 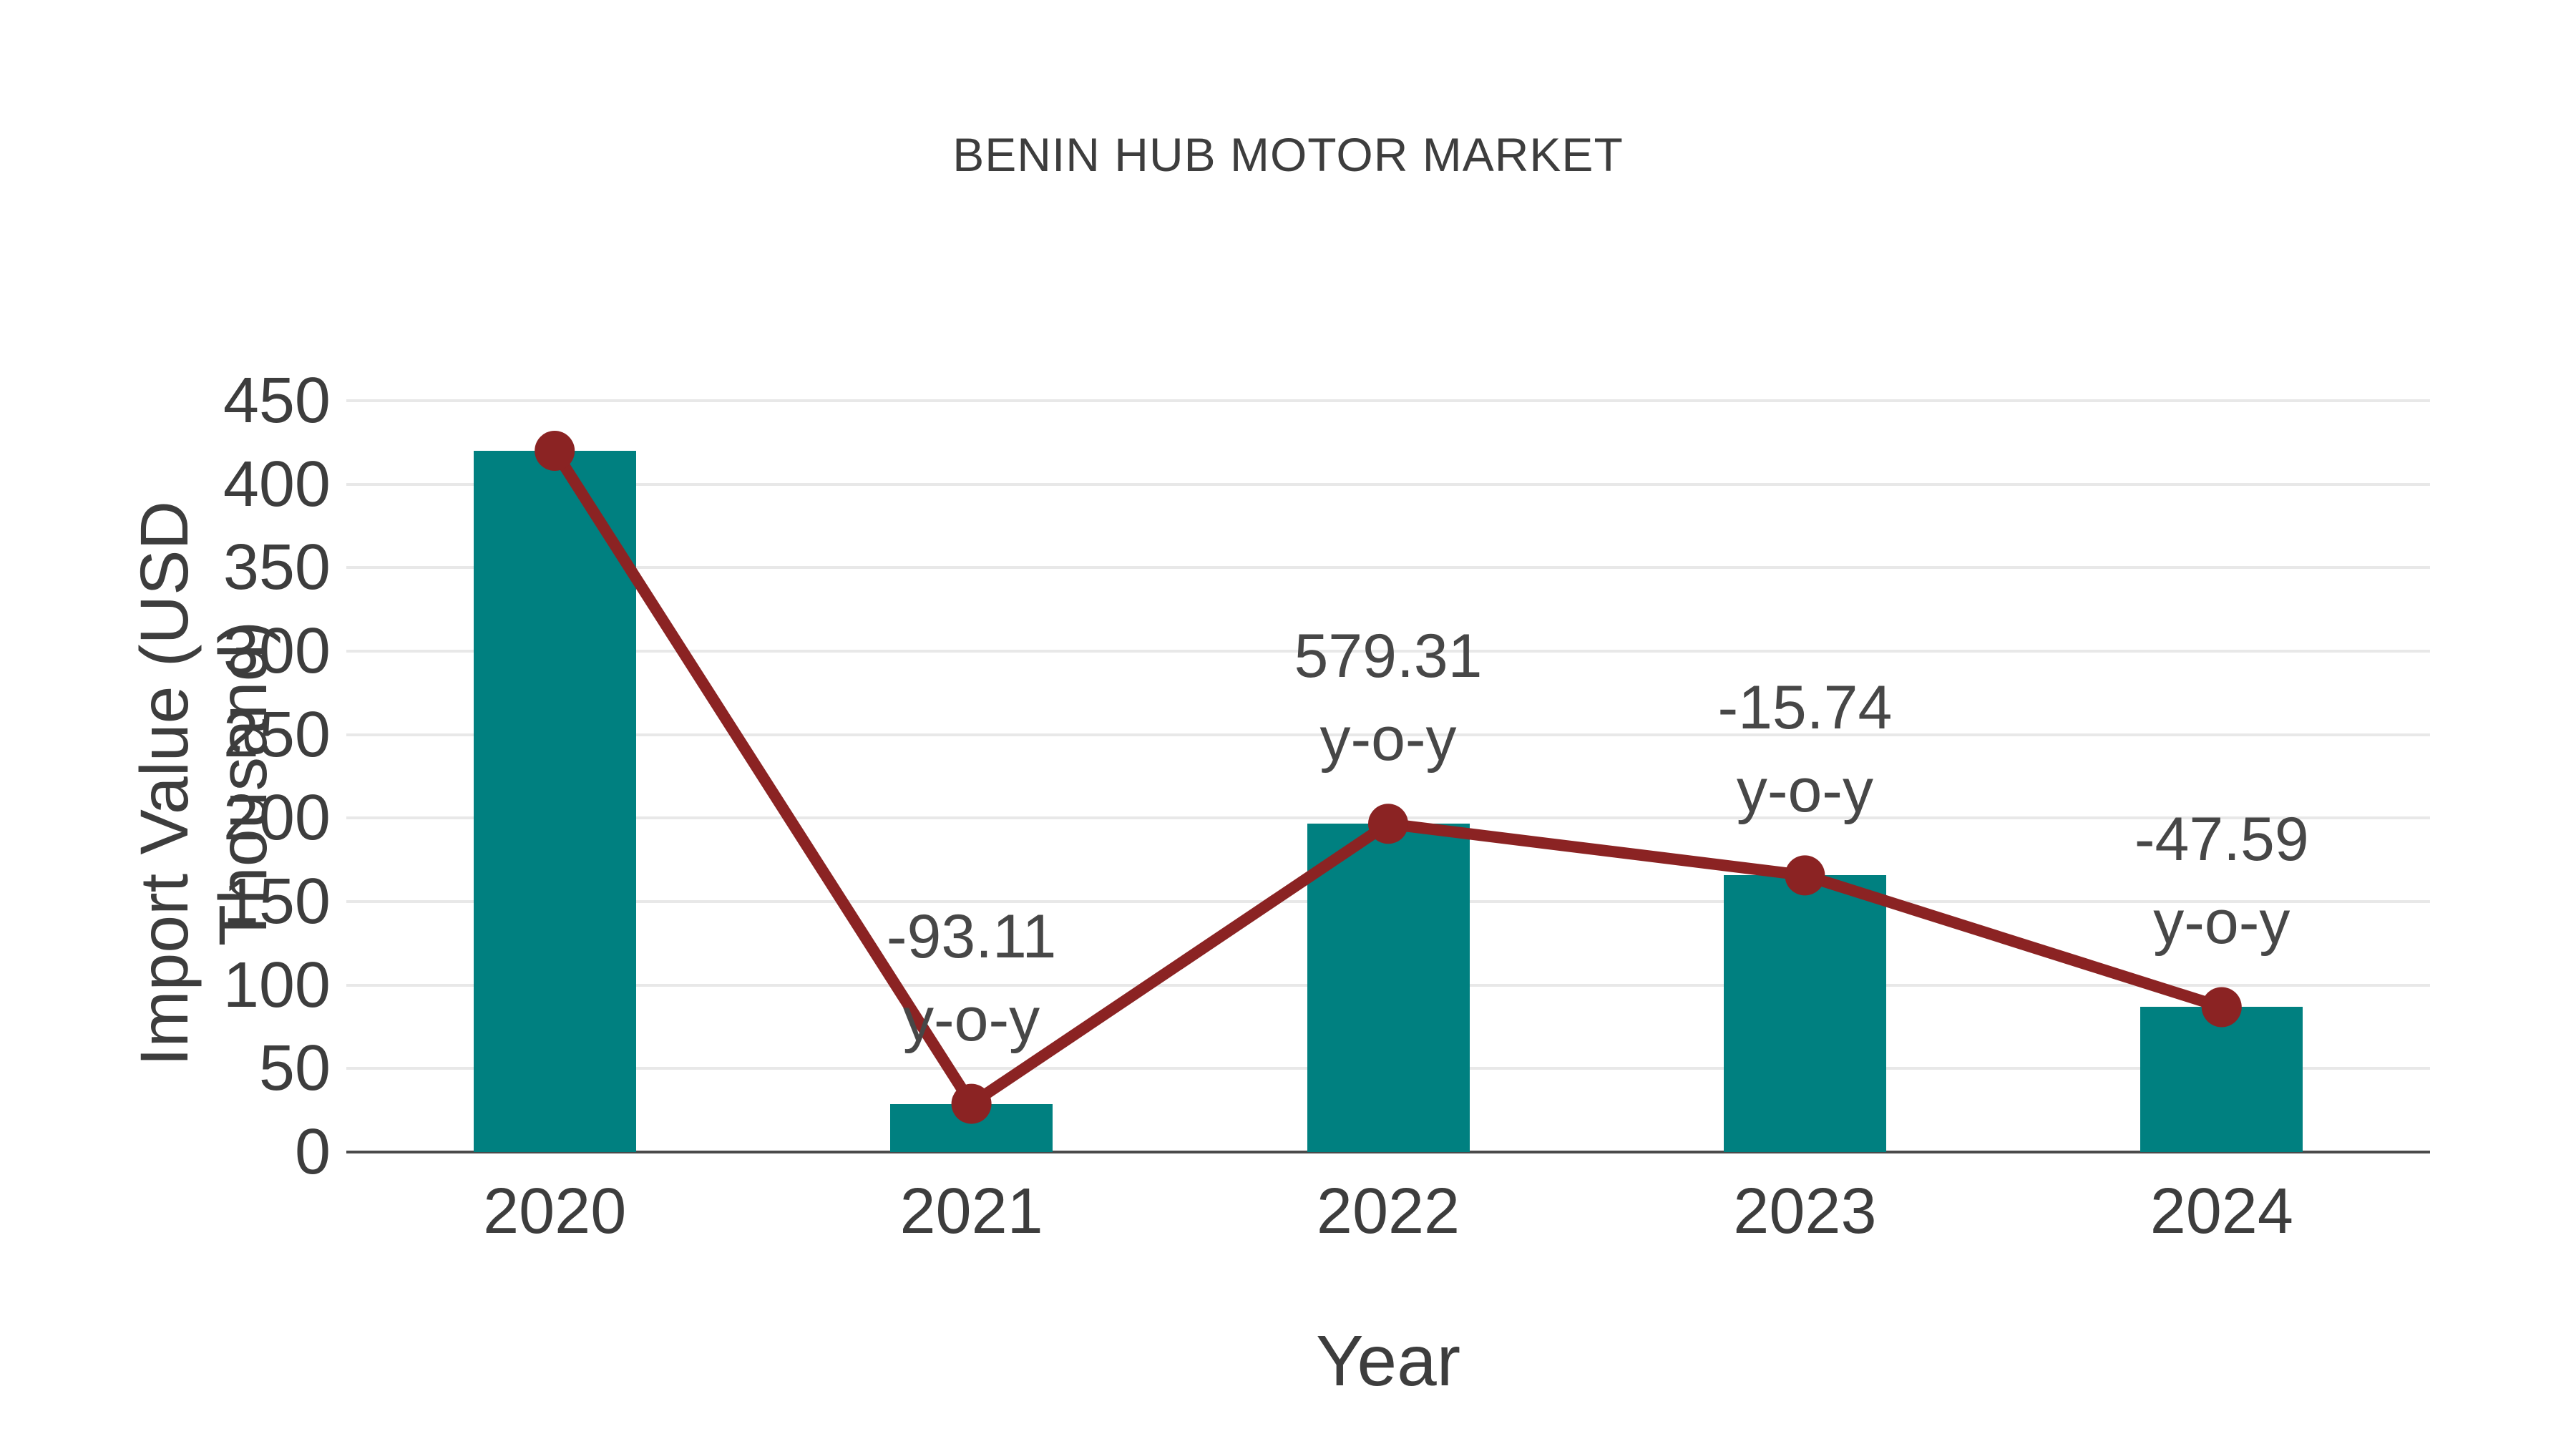 I want to click on bar-2024, so click(x=2221, y=1079).